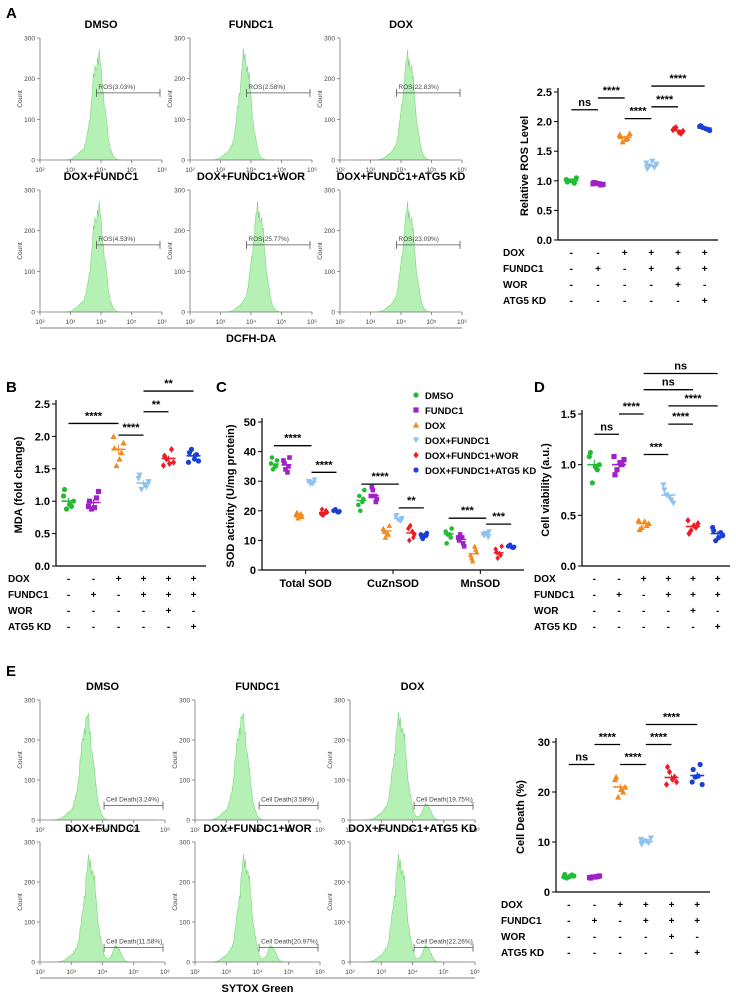 This screenshot has width=736, height=993. I want to click on flow-panel-title: DMSO, so click(102, 687).